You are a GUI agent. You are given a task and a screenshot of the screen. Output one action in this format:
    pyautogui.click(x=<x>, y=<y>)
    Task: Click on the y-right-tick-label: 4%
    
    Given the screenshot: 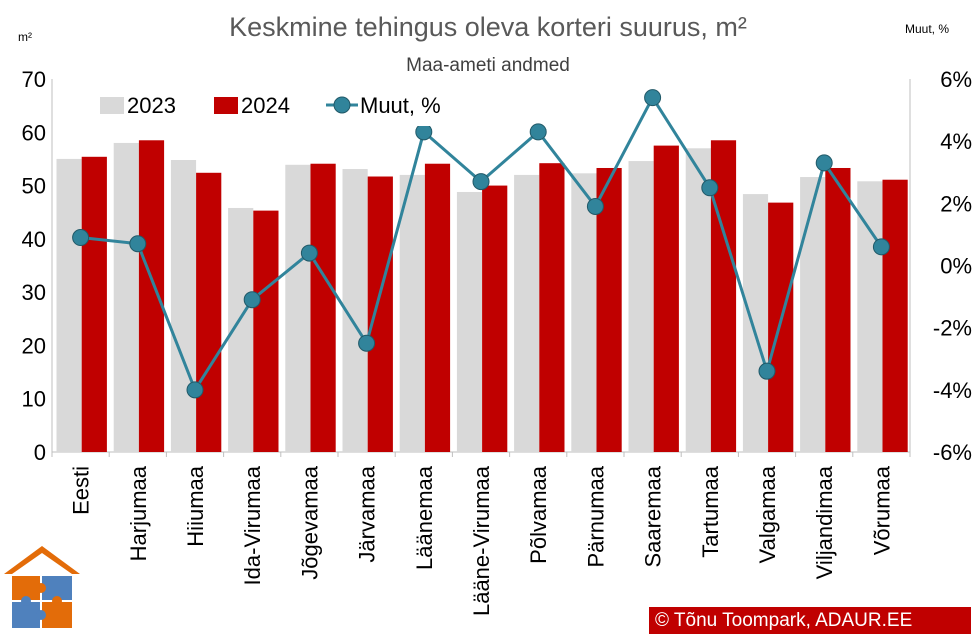 What is the action you would take?
    pyautogui.click(x=956, y=141)
    